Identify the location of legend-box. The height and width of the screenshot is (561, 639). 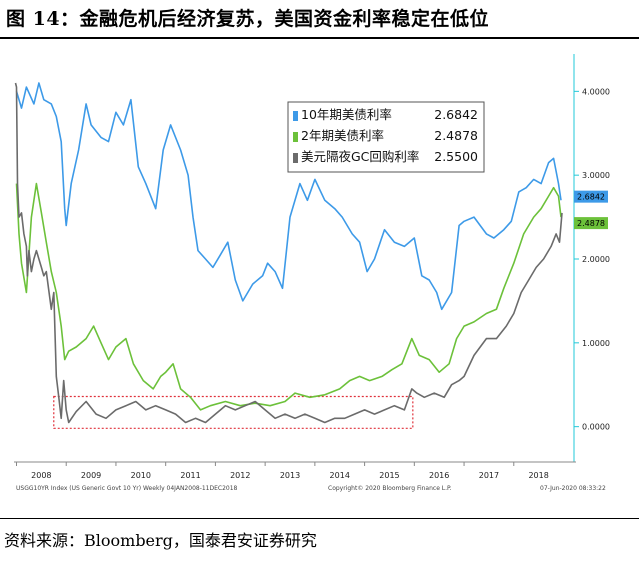
(386, 137).